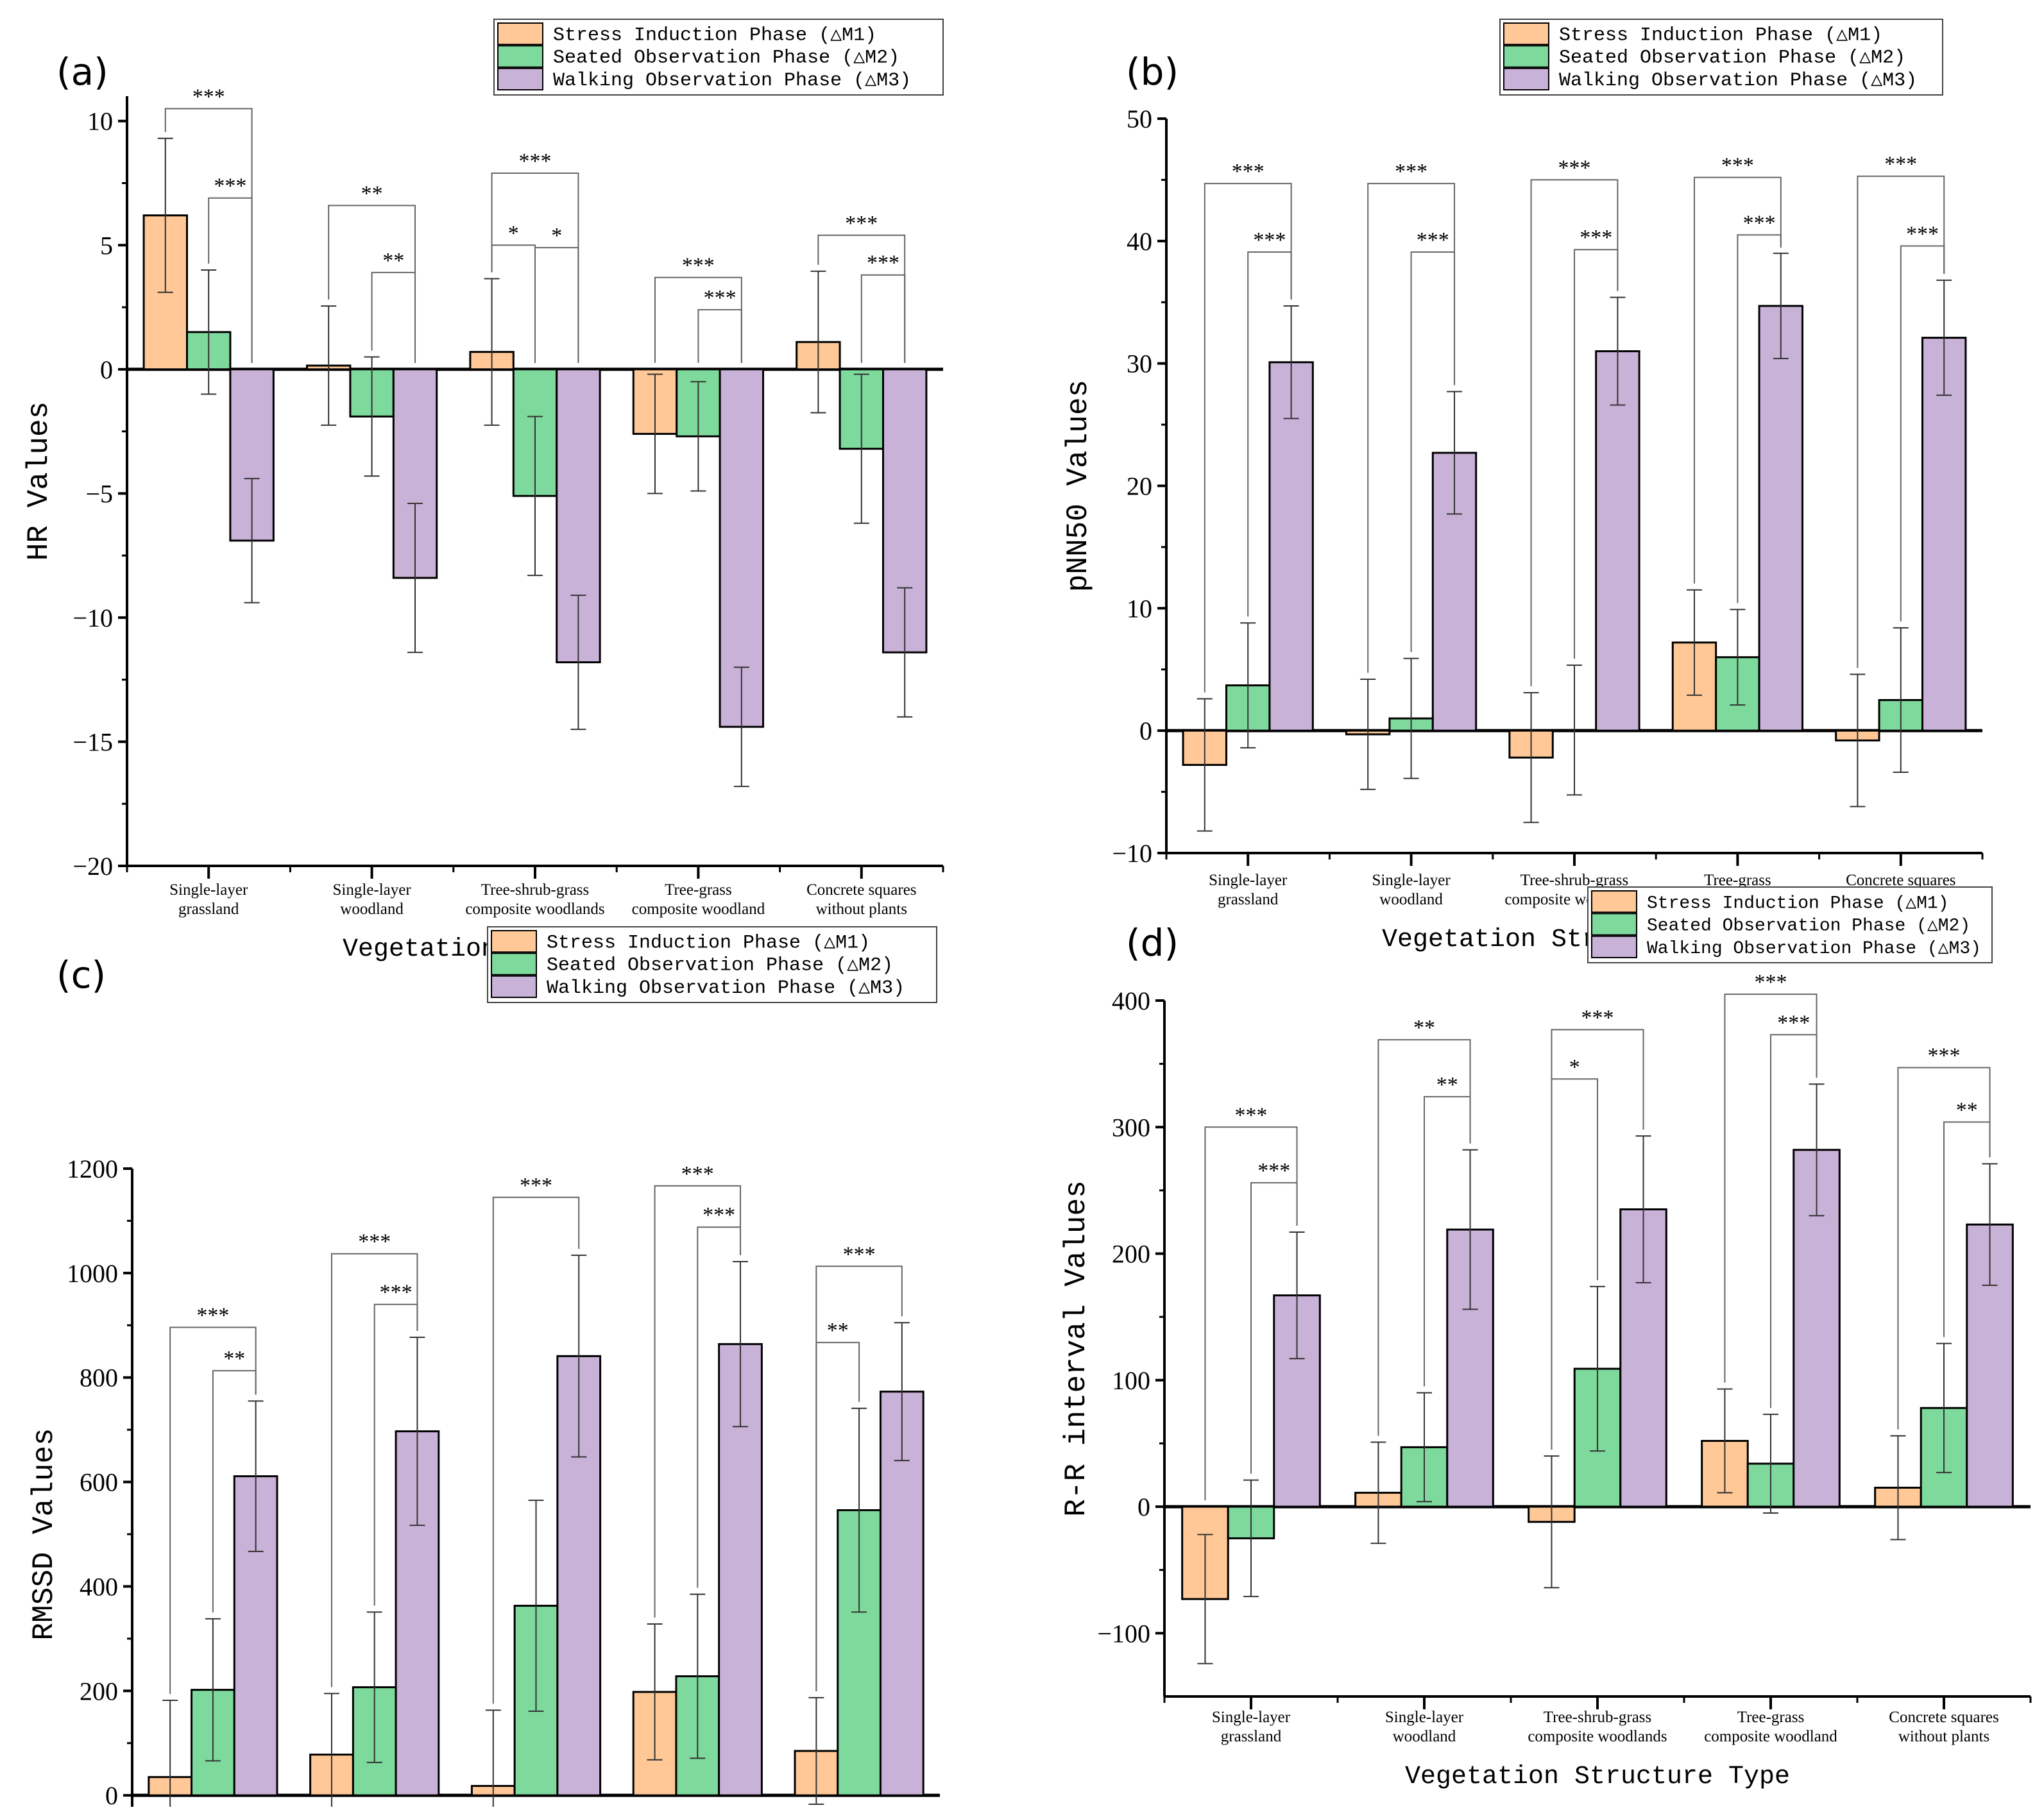 Image resolution: width=2044 pixels, height=1810 pixels. Describe the element at coordinates (99, 1483) in the screenshot. I see `y-tick-label: 600` at that location.